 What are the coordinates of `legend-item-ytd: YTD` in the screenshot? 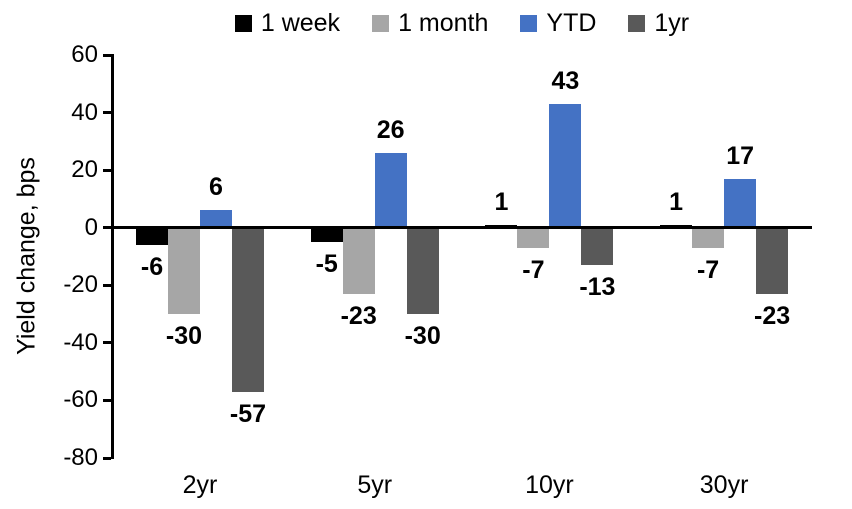 It's located at (558, 23).